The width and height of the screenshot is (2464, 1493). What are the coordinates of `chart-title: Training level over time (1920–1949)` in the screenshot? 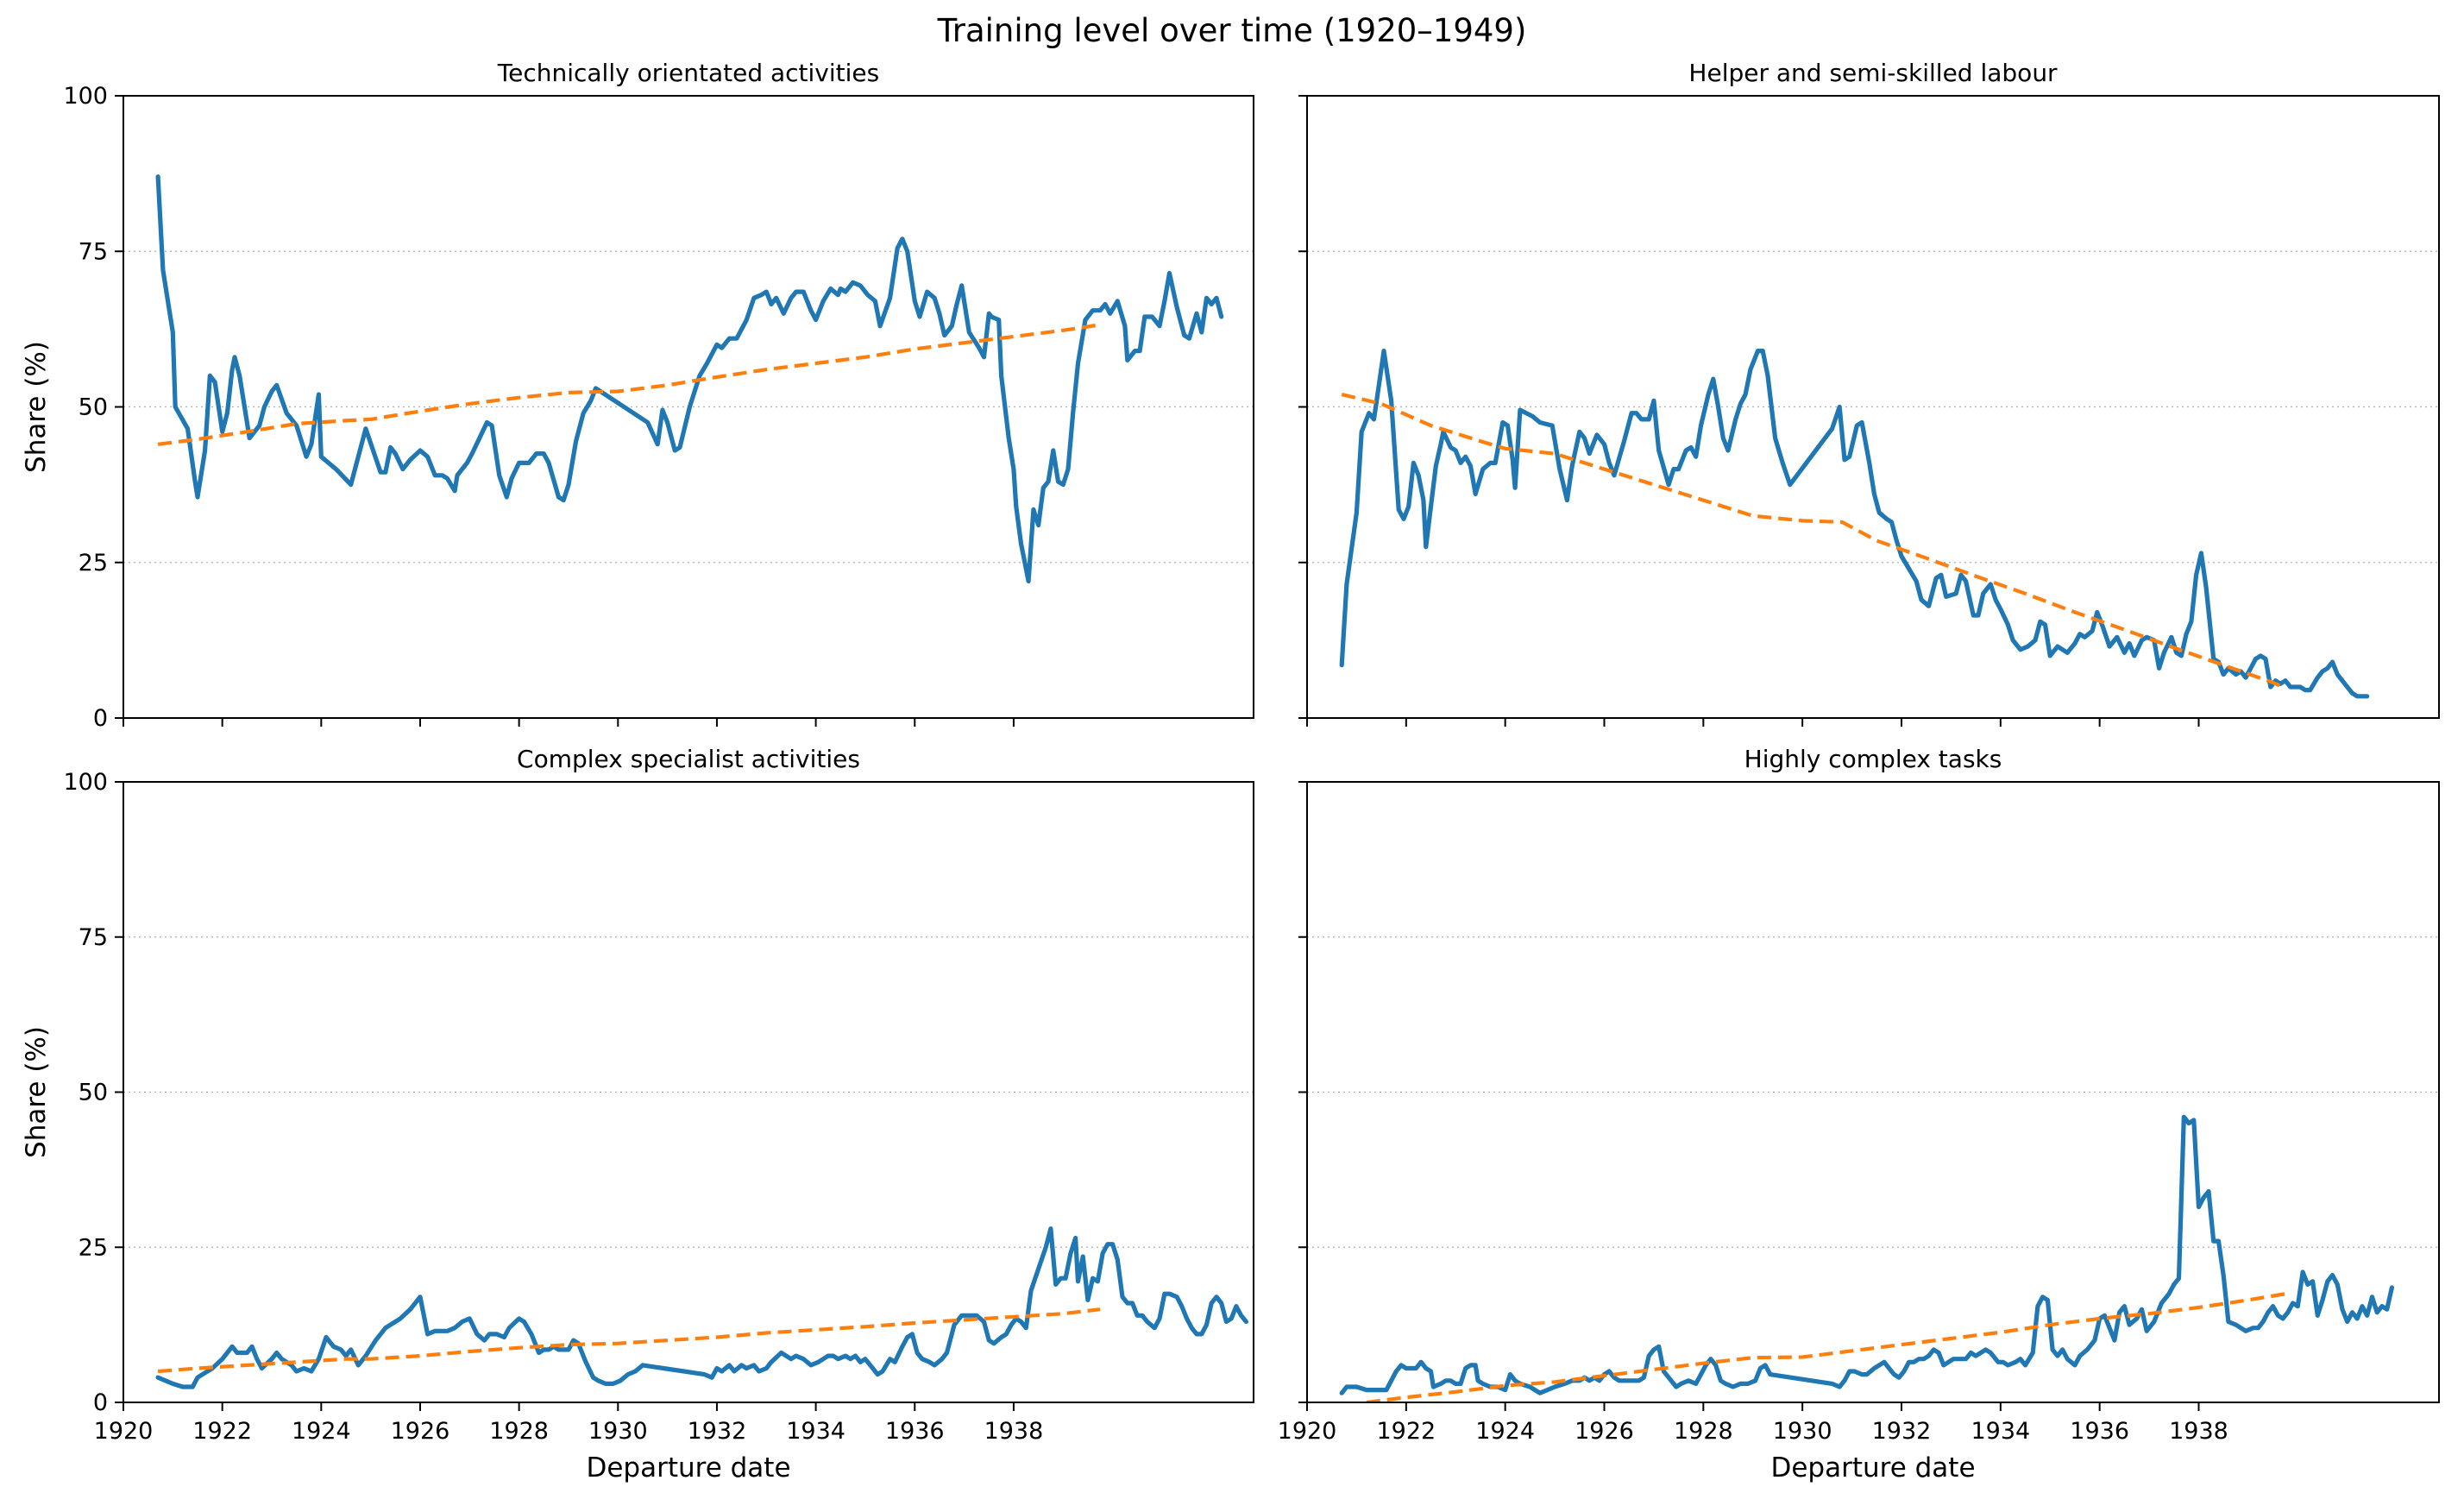 It's located at (1232, 31).